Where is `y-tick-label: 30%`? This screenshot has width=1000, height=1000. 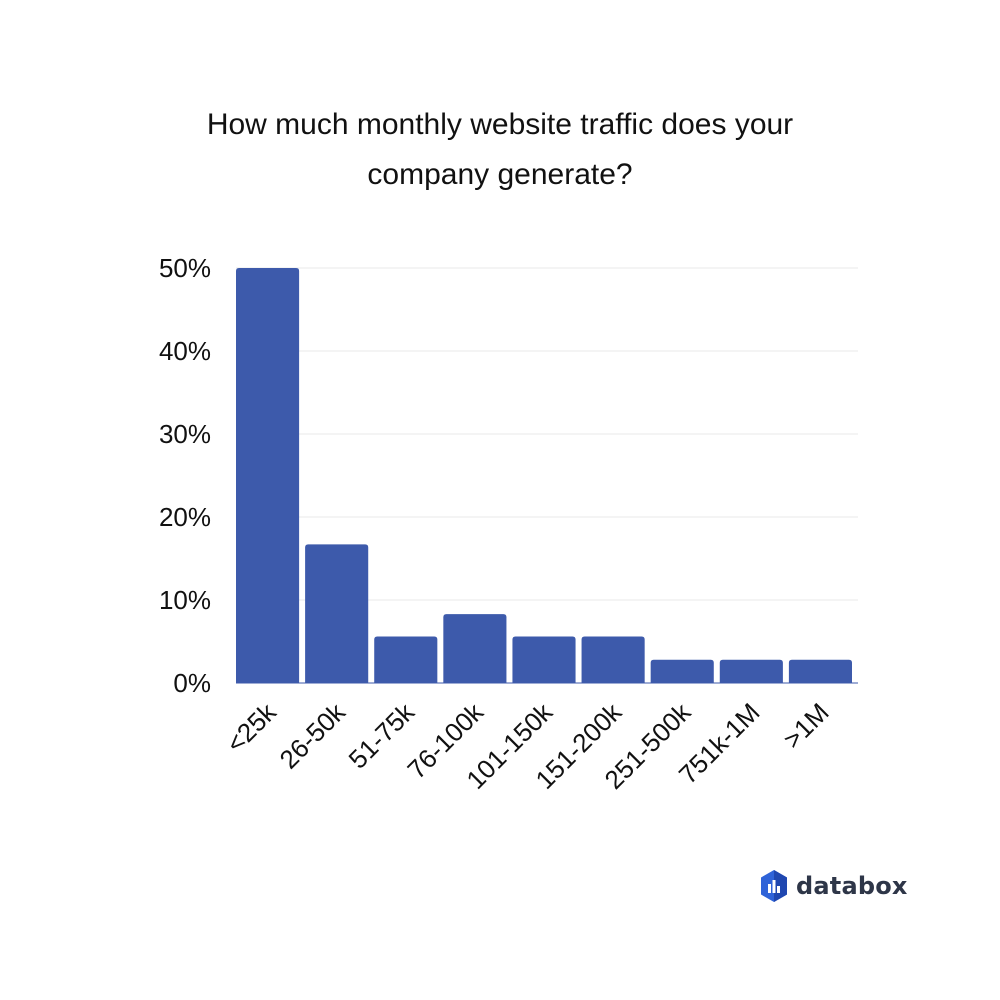
y-tick-label: 30% is located at coordinates (185, 434).